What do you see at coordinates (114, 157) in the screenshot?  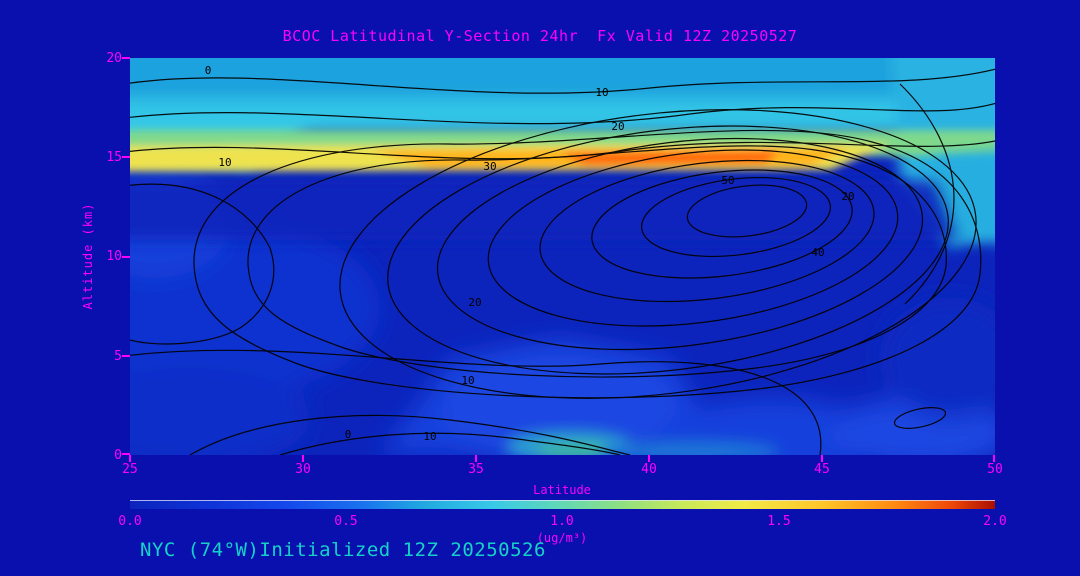 I see `y-tick-label: 15` at bounding box center [114, 157].